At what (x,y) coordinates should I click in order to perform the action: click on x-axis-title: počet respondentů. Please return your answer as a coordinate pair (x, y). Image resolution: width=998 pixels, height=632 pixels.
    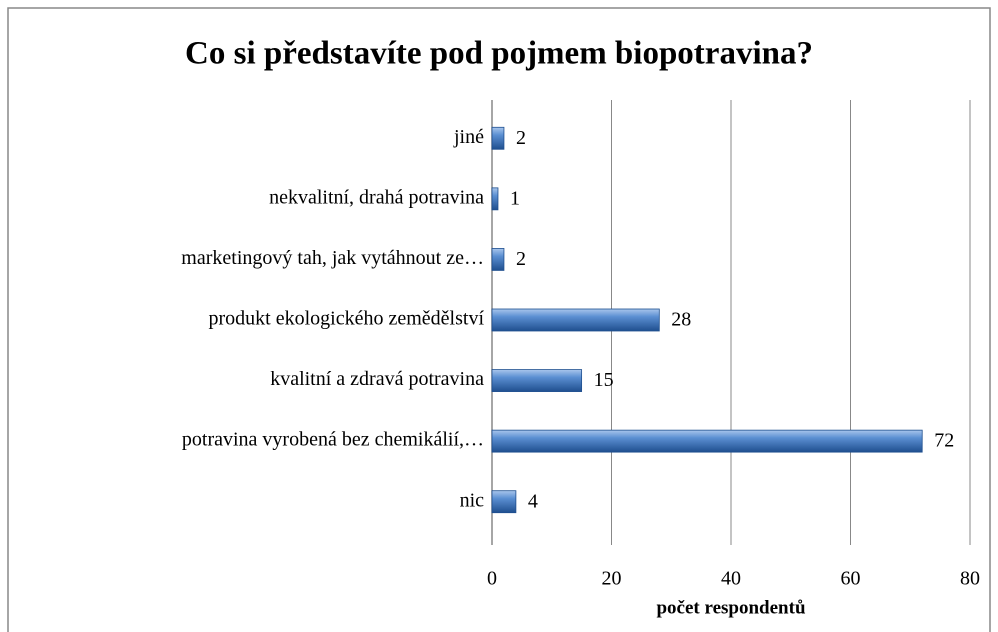
    Looking at the image, I should click on (730, 607).